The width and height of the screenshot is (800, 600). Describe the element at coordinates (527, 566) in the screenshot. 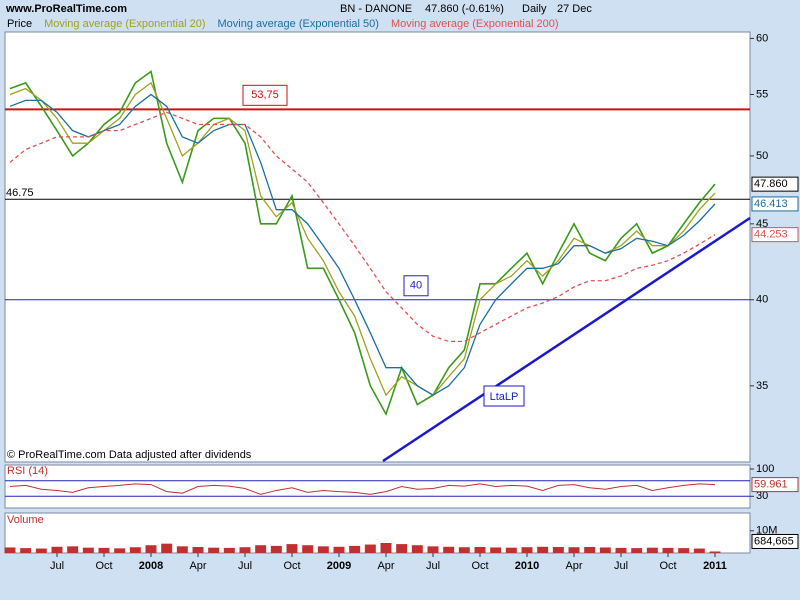

I see `x-tick-label: 2010` at that location.